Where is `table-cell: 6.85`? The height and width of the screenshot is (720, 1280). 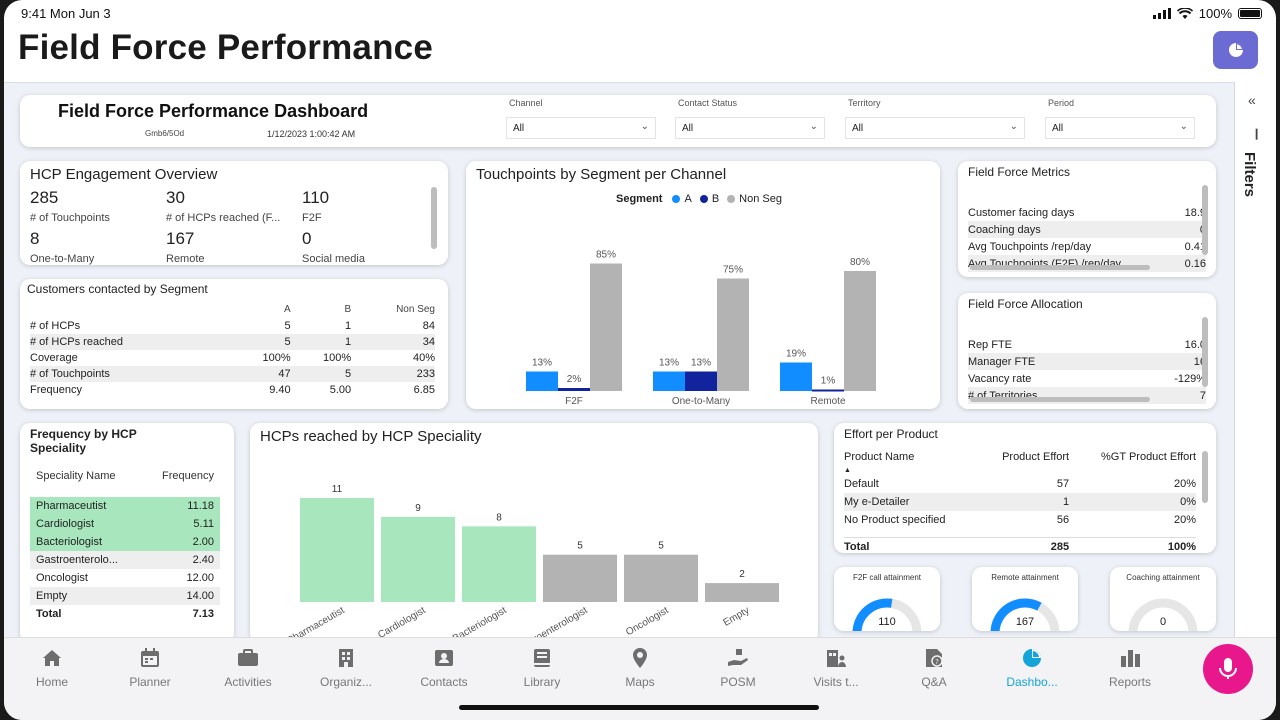 table-cell: 6.85 is located at coordinates (424, 390).